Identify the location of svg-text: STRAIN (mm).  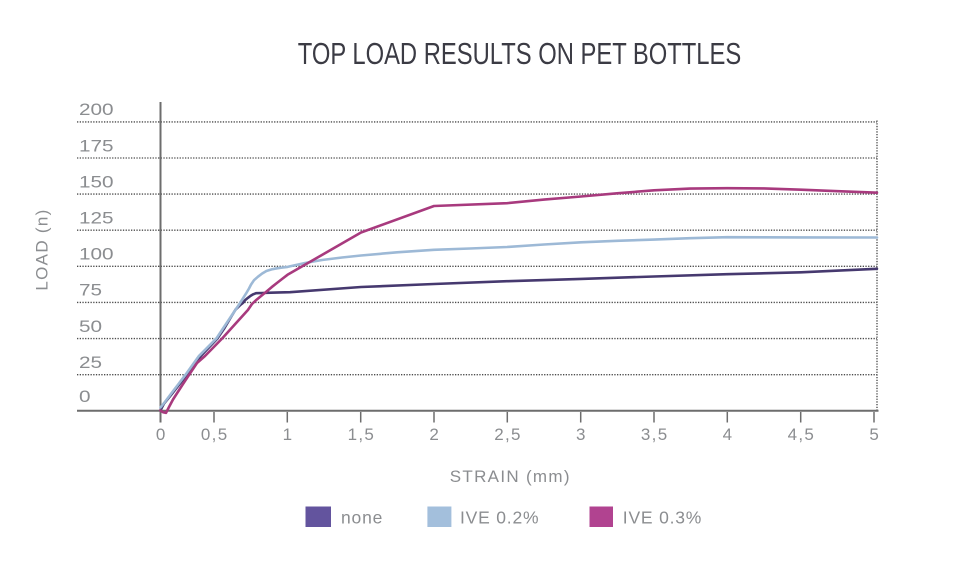
(510, 476).